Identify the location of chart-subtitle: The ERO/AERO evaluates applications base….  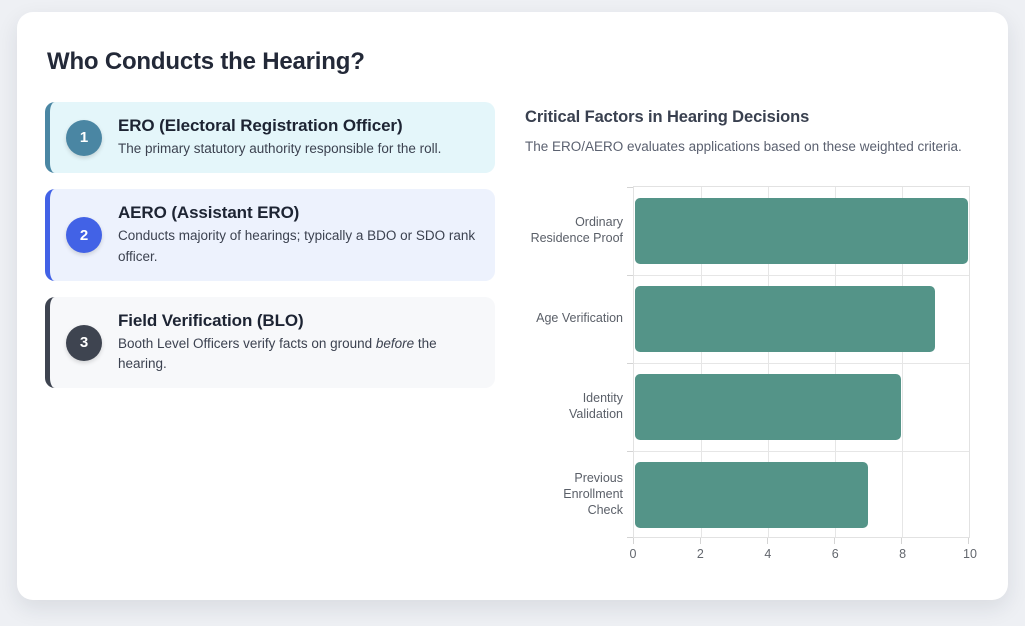
(743, 146).